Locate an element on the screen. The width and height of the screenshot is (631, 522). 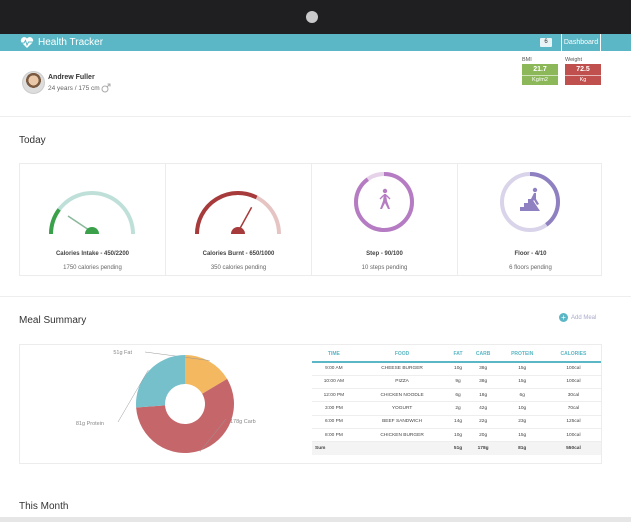
table-header-row: TIME FOOD FAT CARB PROTEIN CALORIES is located at coordinates (456, 355).